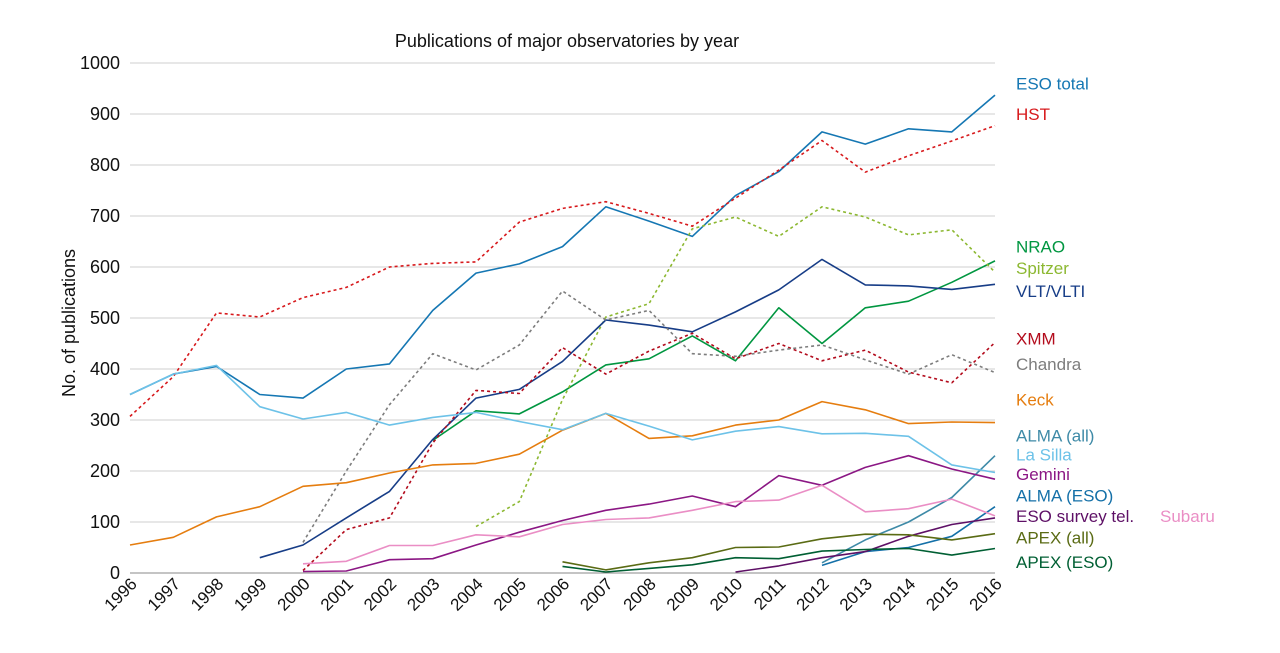  I want to click on legend-label-vlt-vlti: VLT/VLTI, so click(1050, 291).